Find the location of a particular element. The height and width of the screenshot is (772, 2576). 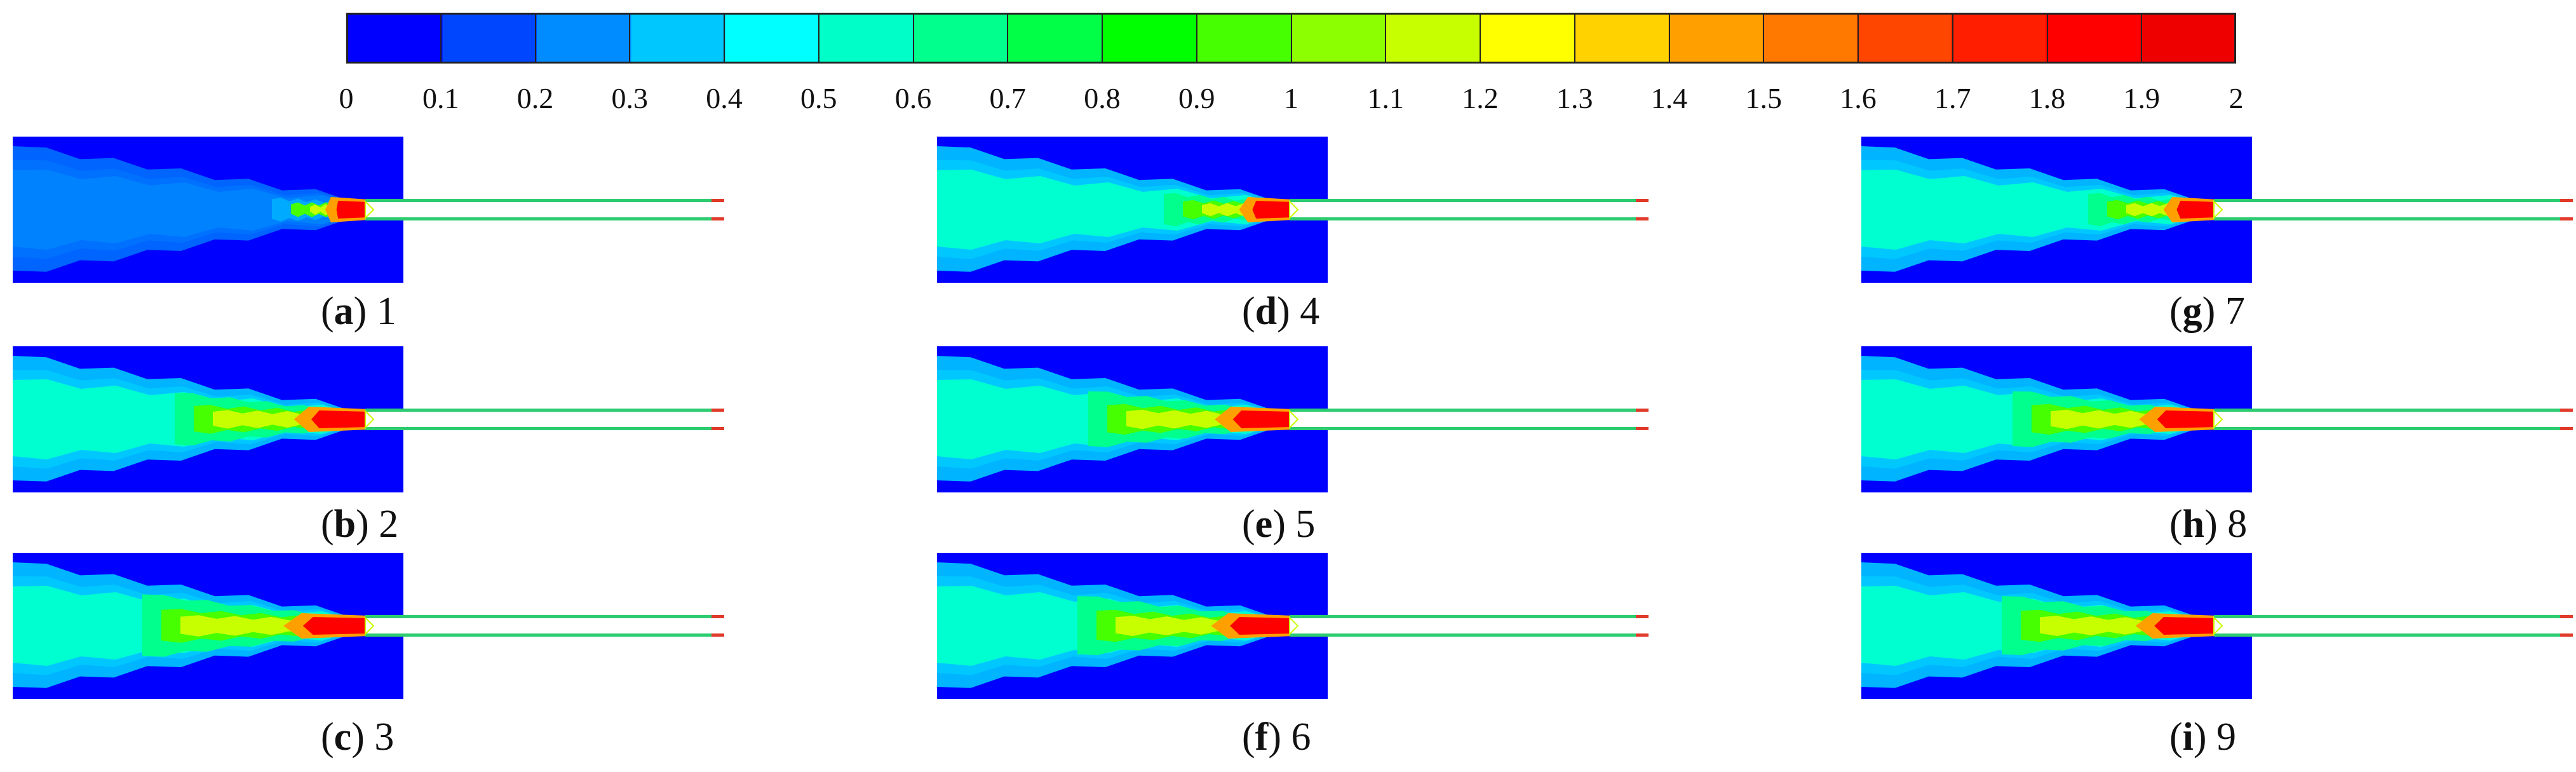

colorbar-tick-label: 0.9 is located at coordinates (1196, 98).